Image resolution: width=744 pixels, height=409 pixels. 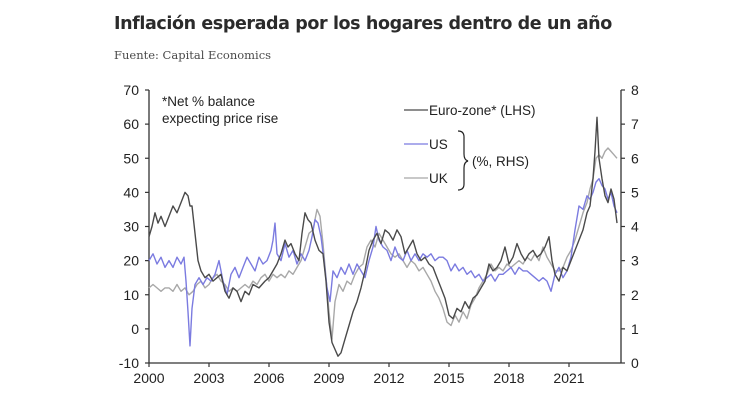 I want to click on legend-label-us: US, so click(x=438, y=144).